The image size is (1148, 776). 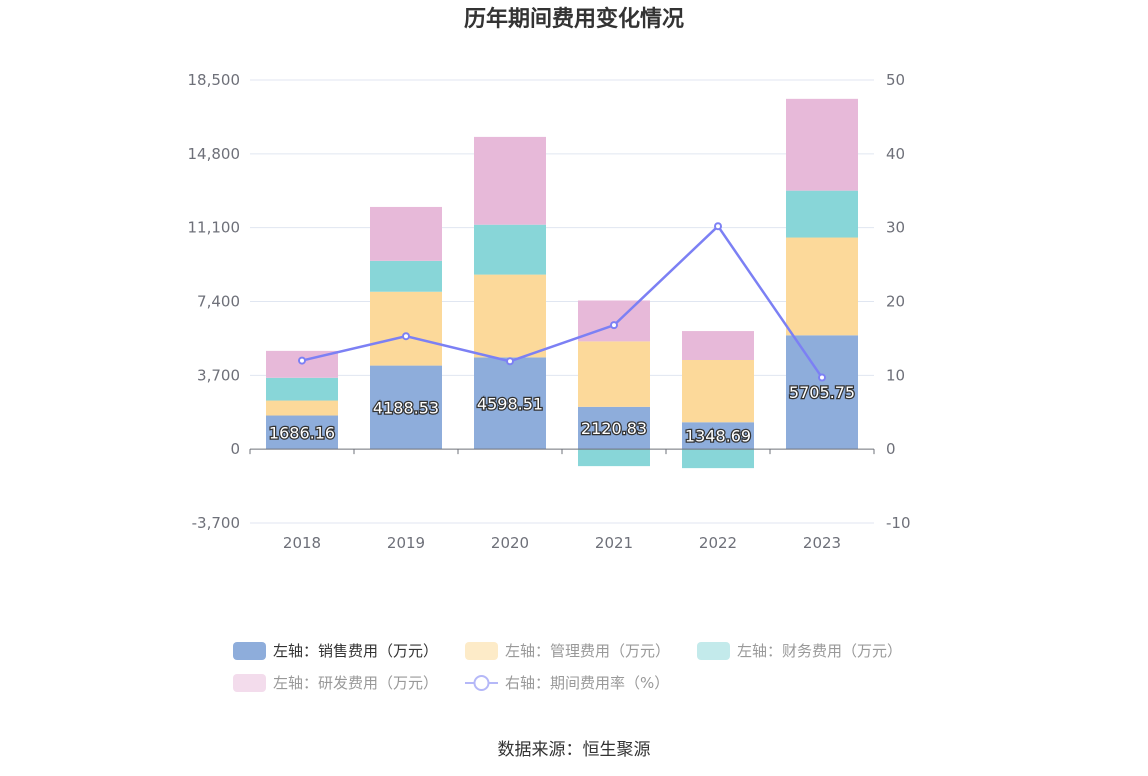 I want to click on right-tick-label: 30, so click(x=895, y=228).